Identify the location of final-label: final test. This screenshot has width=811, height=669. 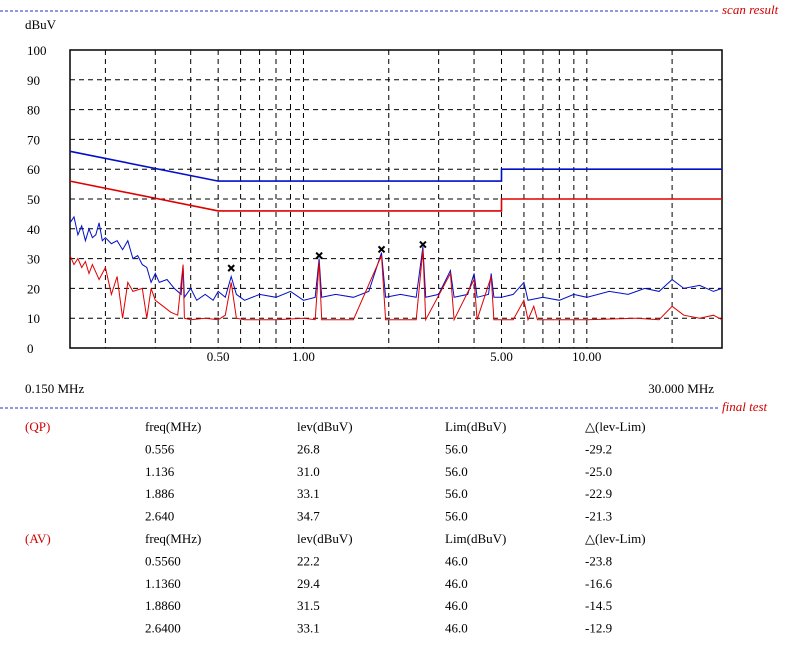
(745, 406).